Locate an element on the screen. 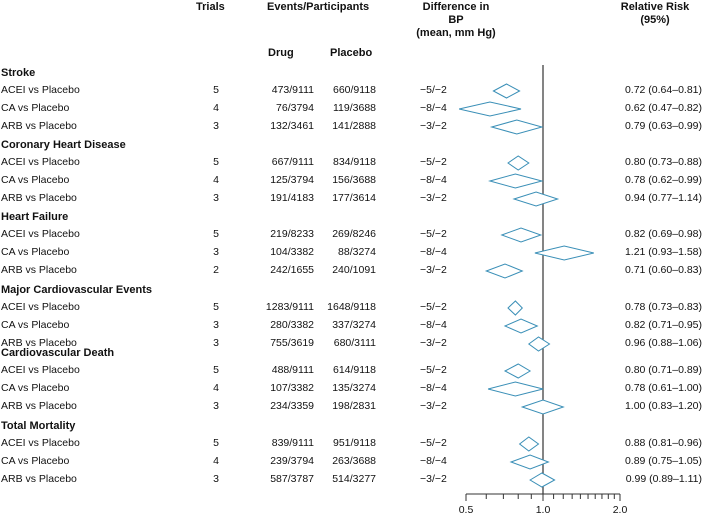  bp-header-line2: BP is located at coordinates (456, 20).